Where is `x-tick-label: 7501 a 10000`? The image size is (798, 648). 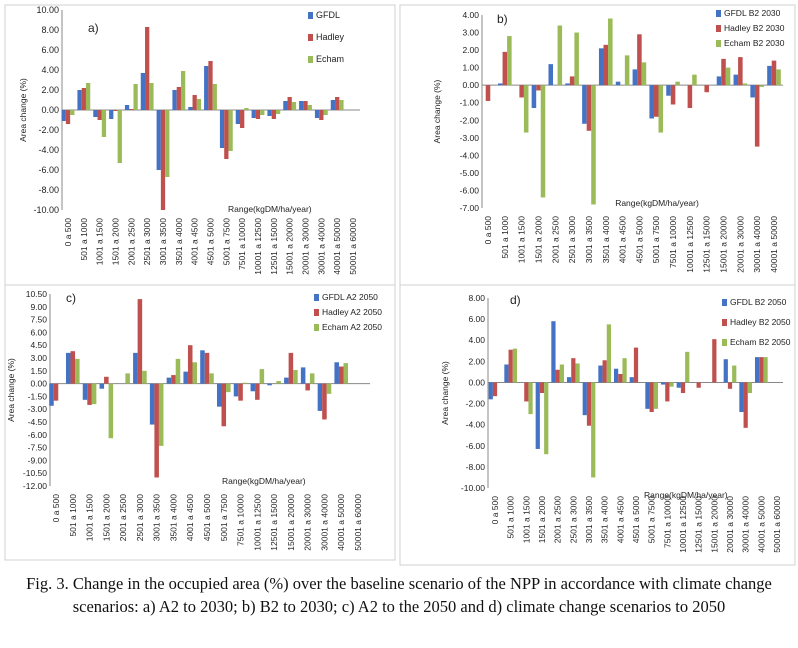 x-tick-label: 7501 a 10000 is located at coordinates (242, 244).